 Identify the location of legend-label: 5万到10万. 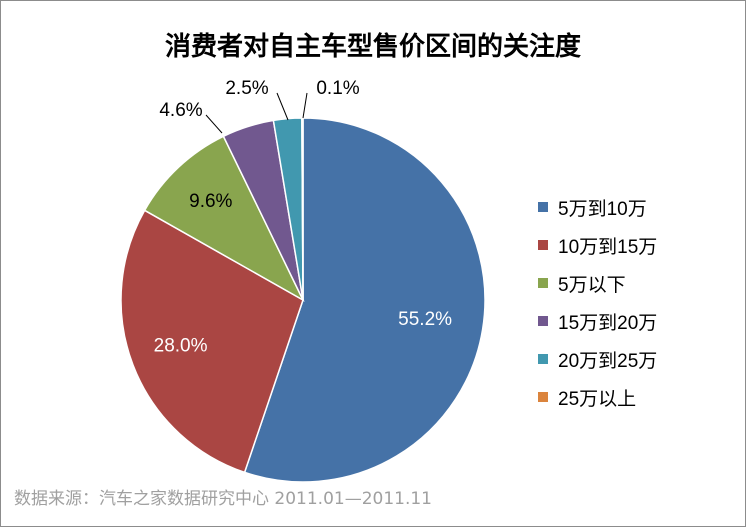
(602, 209).